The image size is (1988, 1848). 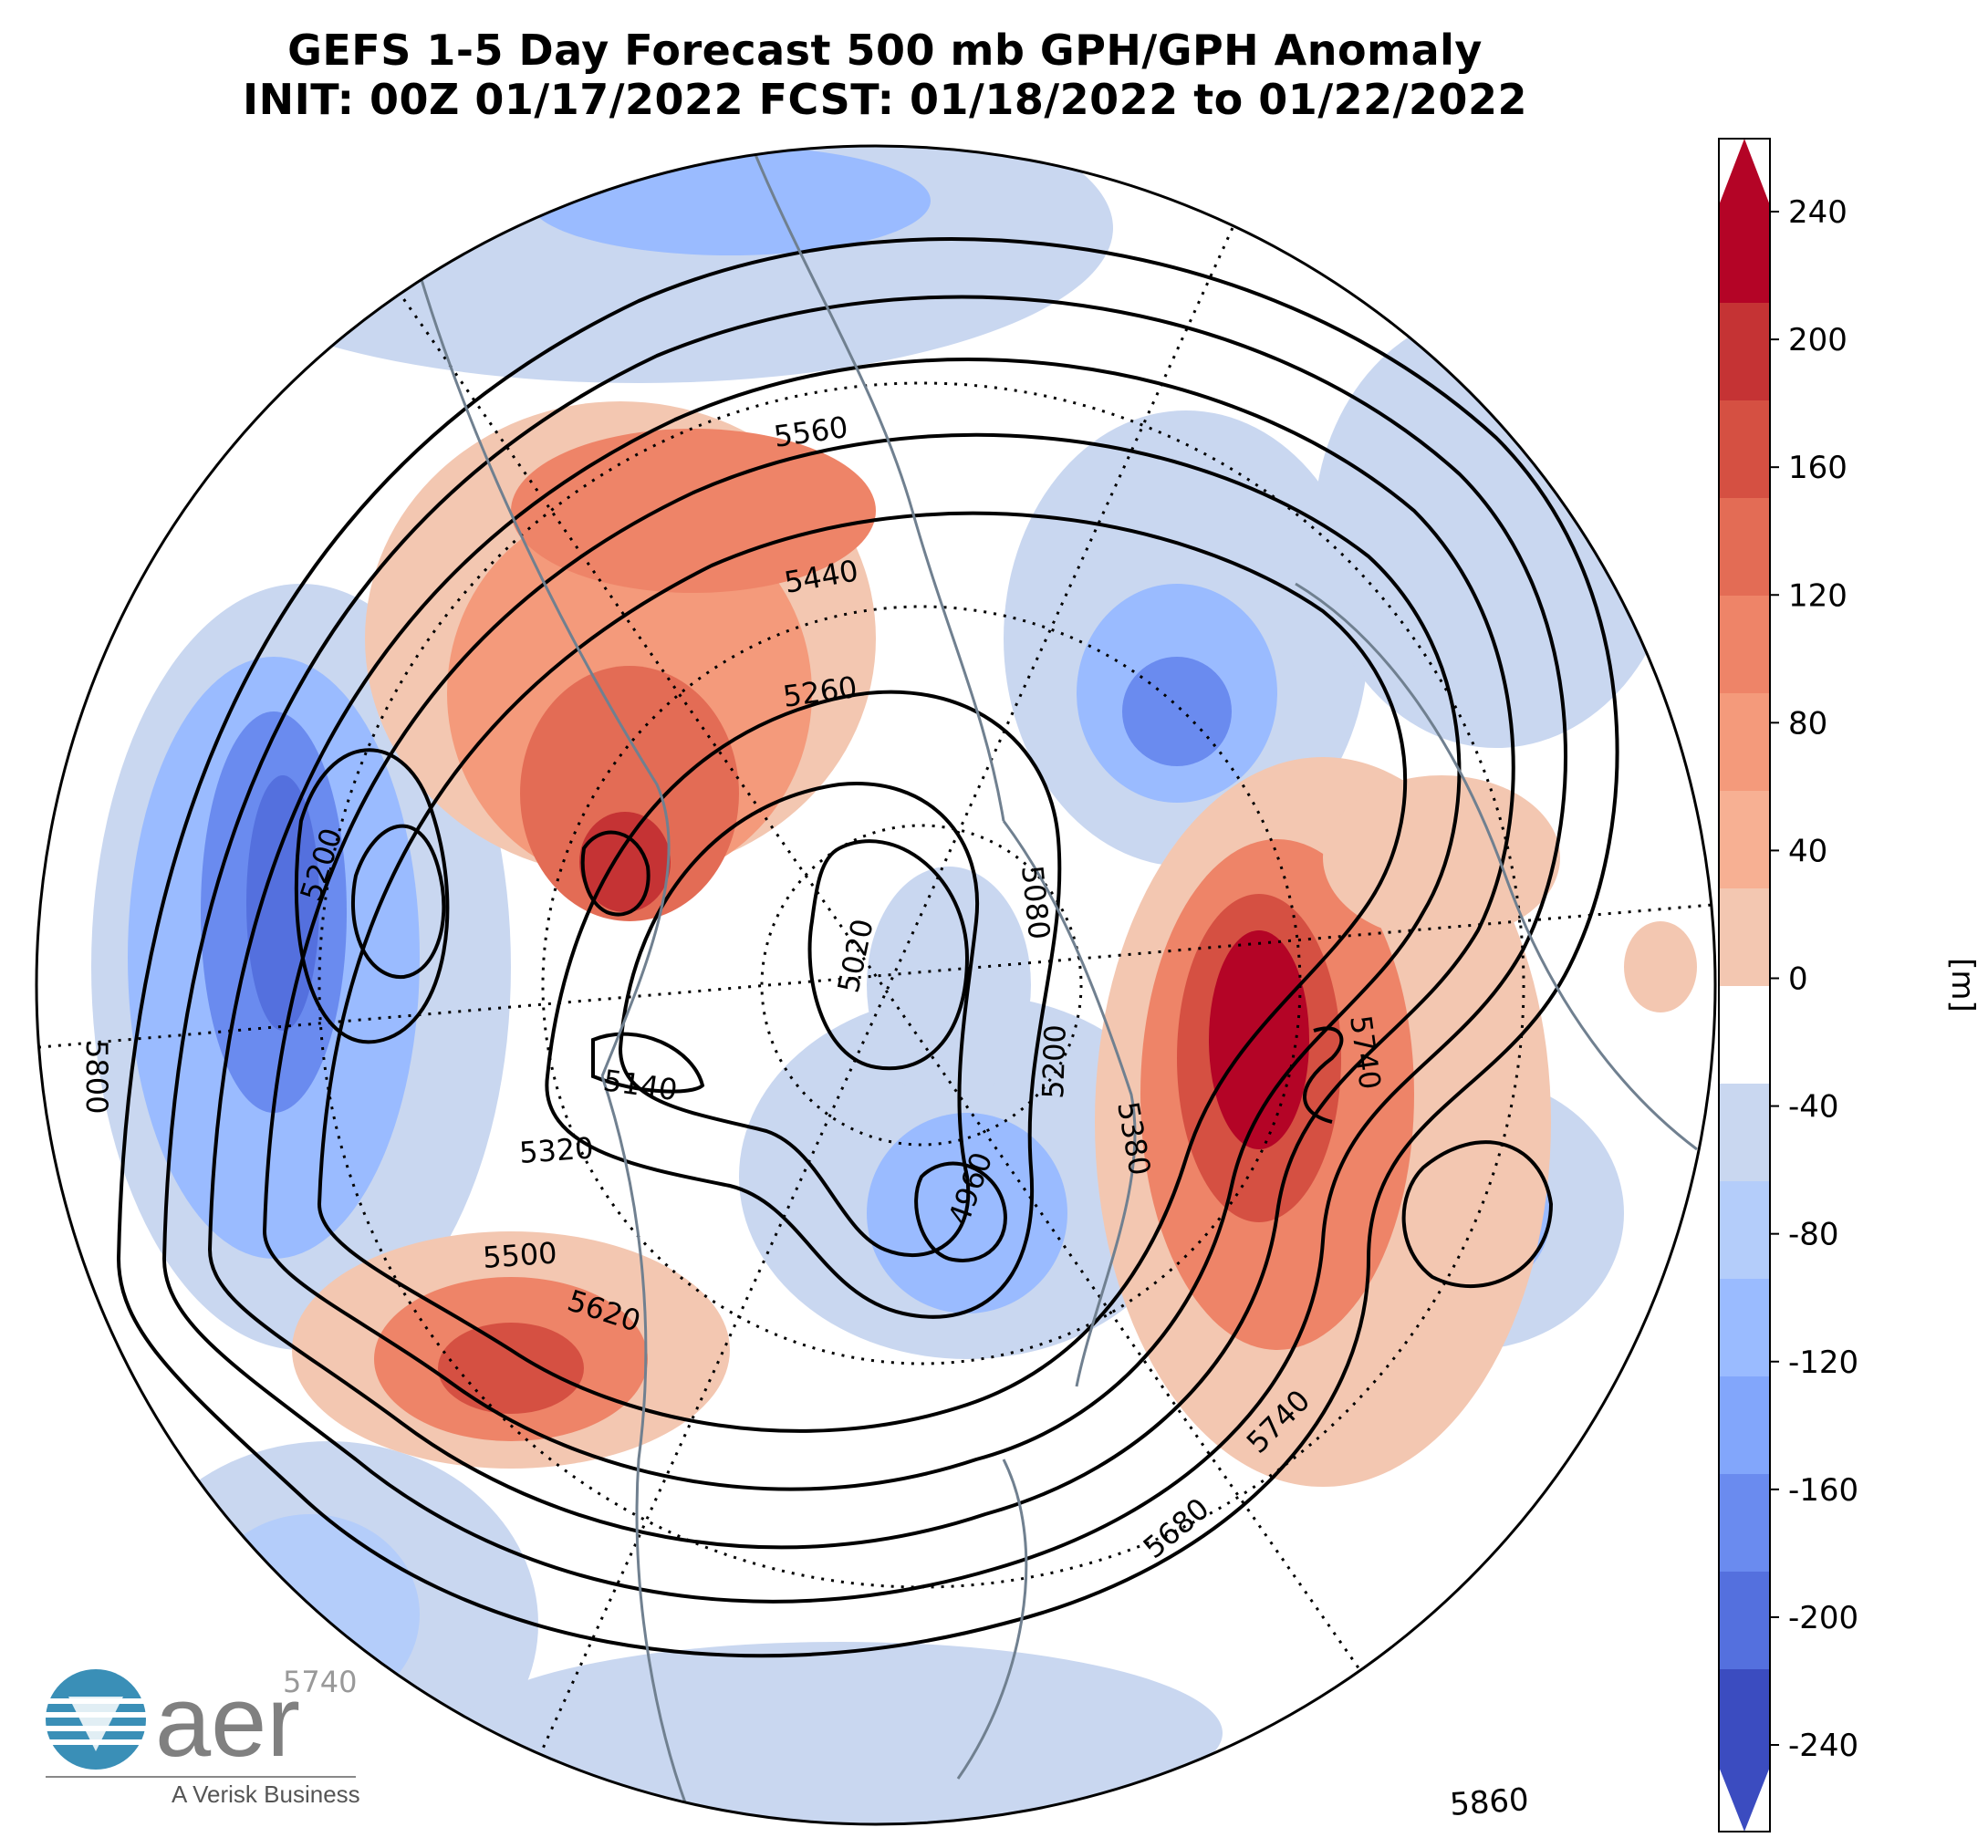 What do you see at coordinates (556, 1150) in the screenshot?
I see `contour-label: 5320` at bounding box center [556, 1150].